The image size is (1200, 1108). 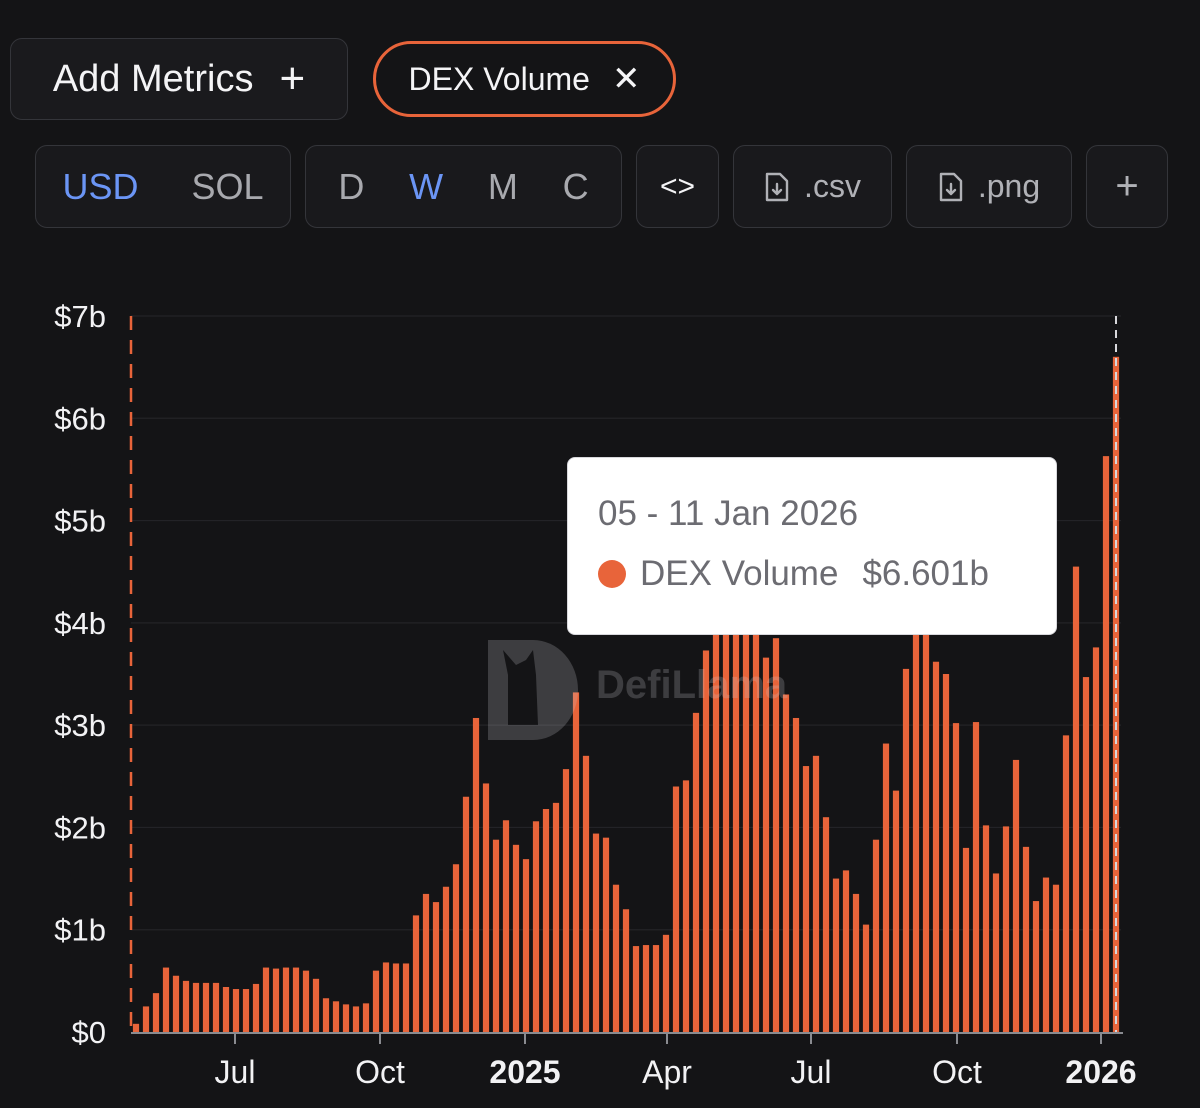 I want to click on interval-weekly-button: W, so click(x=426, y=186).